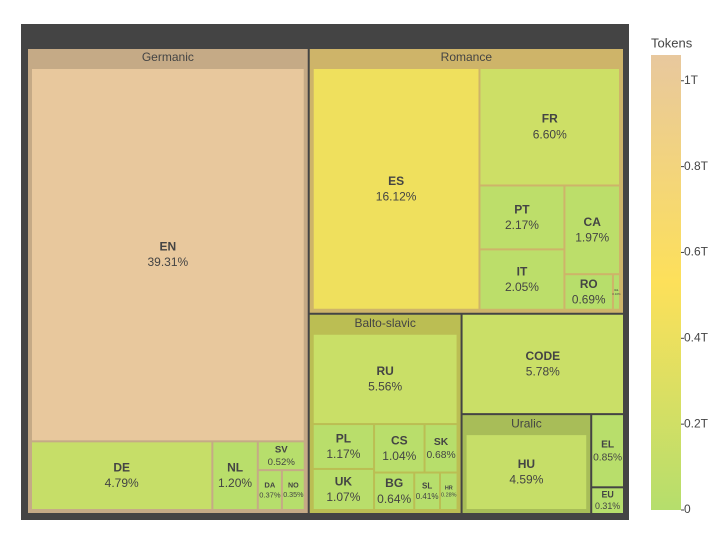 Image resolution: width=721 pixels, height=544 pixels. What do you see at coordinates (394, 483) in the screenshot?
I see `tile-label: BG` at bounding box center [394, 483].